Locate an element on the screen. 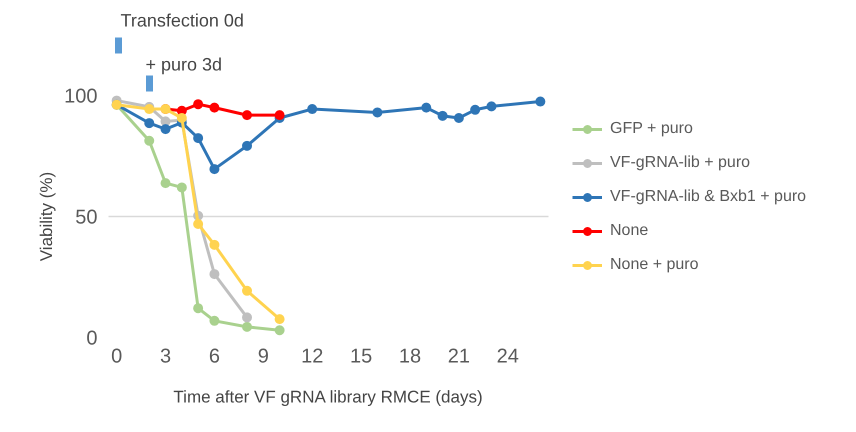 This screenshot has height=432, width=856. x-tick-label: 12 is located at coordinates (312, 357).